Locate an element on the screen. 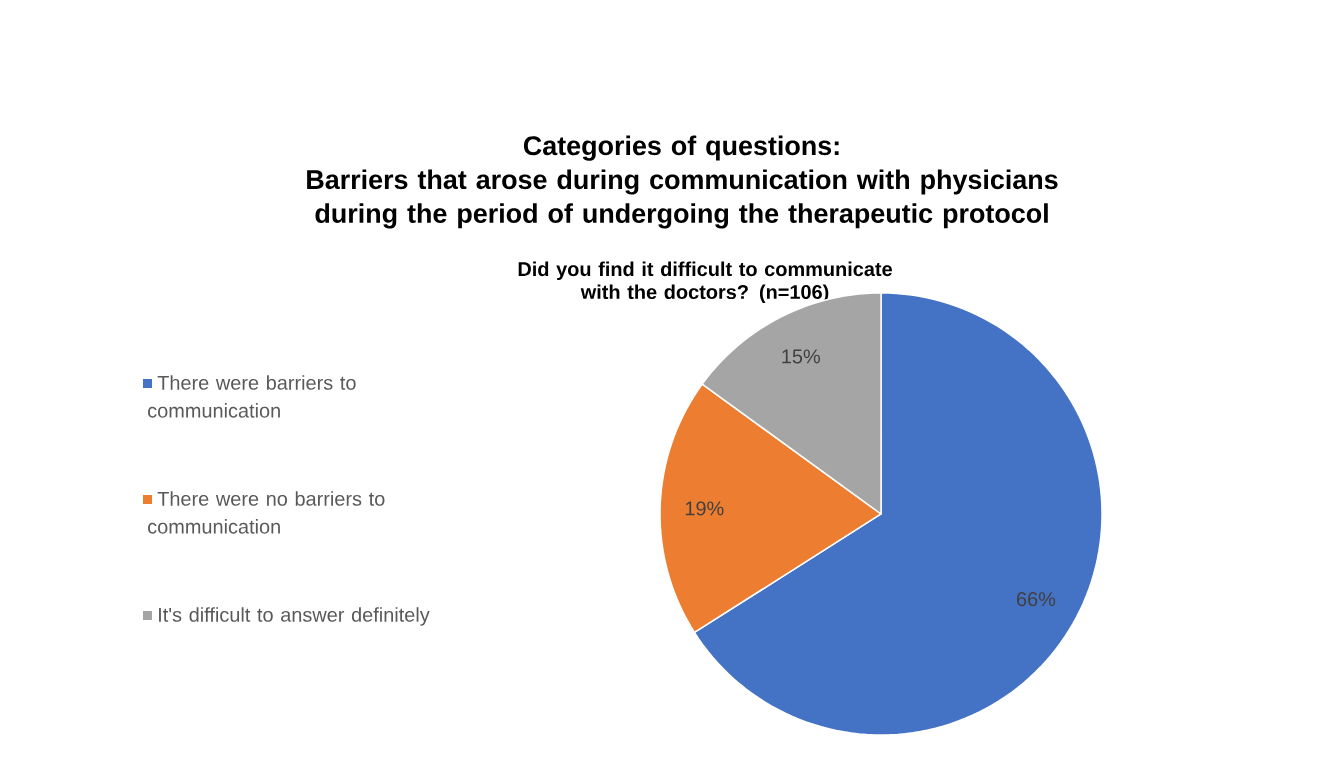 The height and width of the screenshot is (772, 1343). data-label: 15% is located at coordinates (801, 356).